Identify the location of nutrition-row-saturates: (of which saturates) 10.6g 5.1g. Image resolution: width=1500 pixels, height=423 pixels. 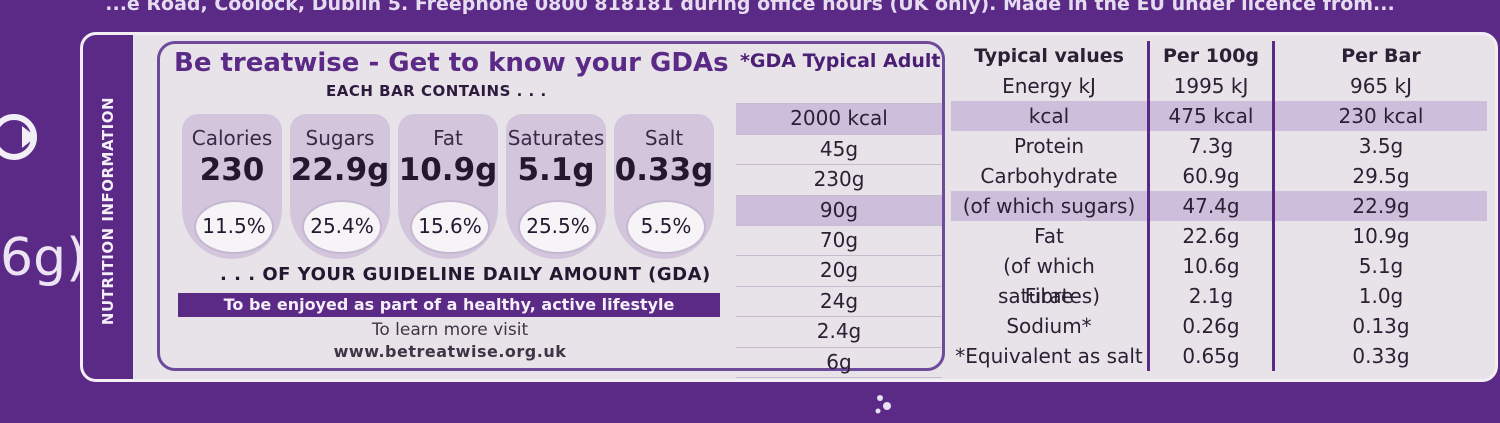
(1219, 279).